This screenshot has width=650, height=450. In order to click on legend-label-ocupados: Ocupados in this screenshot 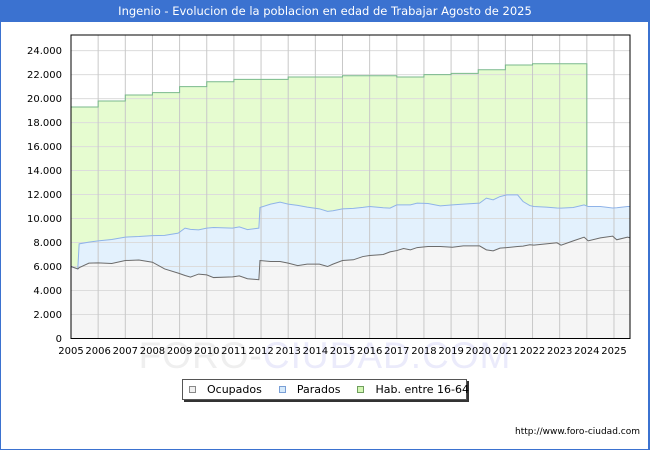, I will do `click(234, 389)`.